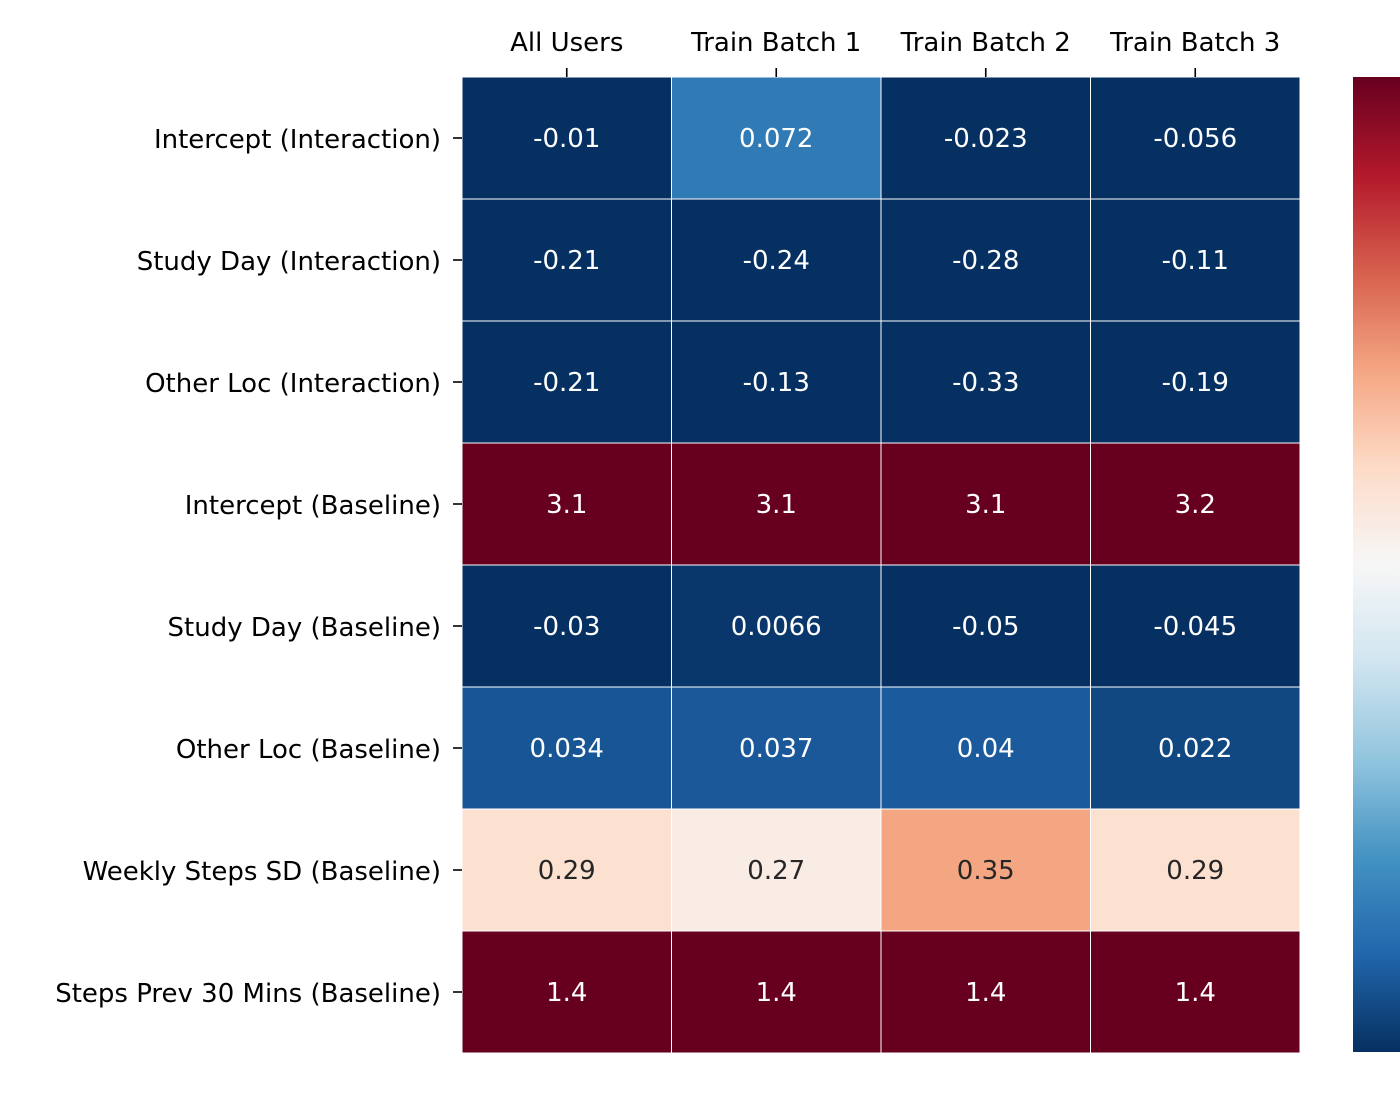  I want to click on cell-value-label: -0.03, so click(566, 627).